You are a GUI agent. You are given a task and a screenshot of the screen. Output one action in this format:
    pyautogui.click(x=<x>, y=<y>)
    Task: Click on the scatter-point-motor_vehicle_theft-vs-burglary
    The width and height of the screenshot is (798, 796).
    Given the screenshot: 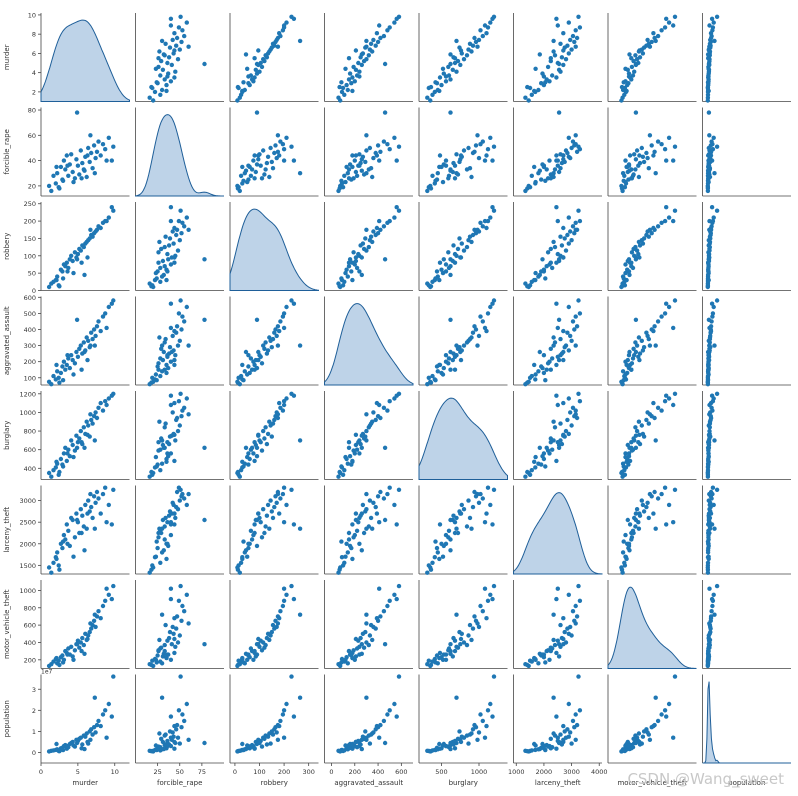 What is the action you would take?
    pyautogui.click(x=655, y=440)
    